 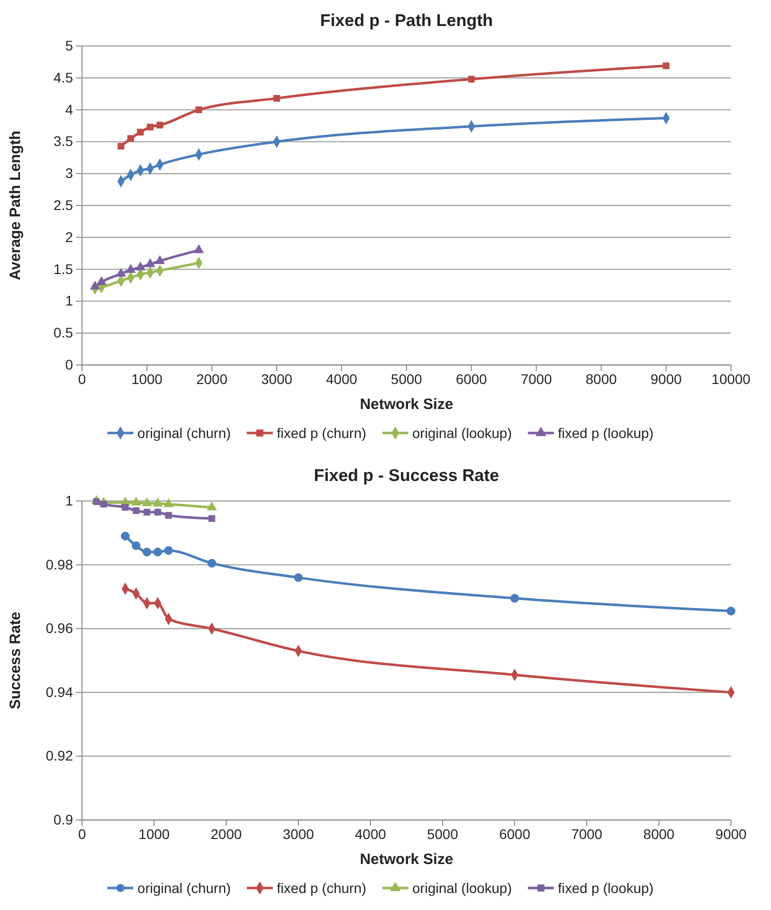 What do you see at coordinates (64, 141) in the screenshot?
I see `y-tick-label: 3.5` at bounding box center [64, 141].